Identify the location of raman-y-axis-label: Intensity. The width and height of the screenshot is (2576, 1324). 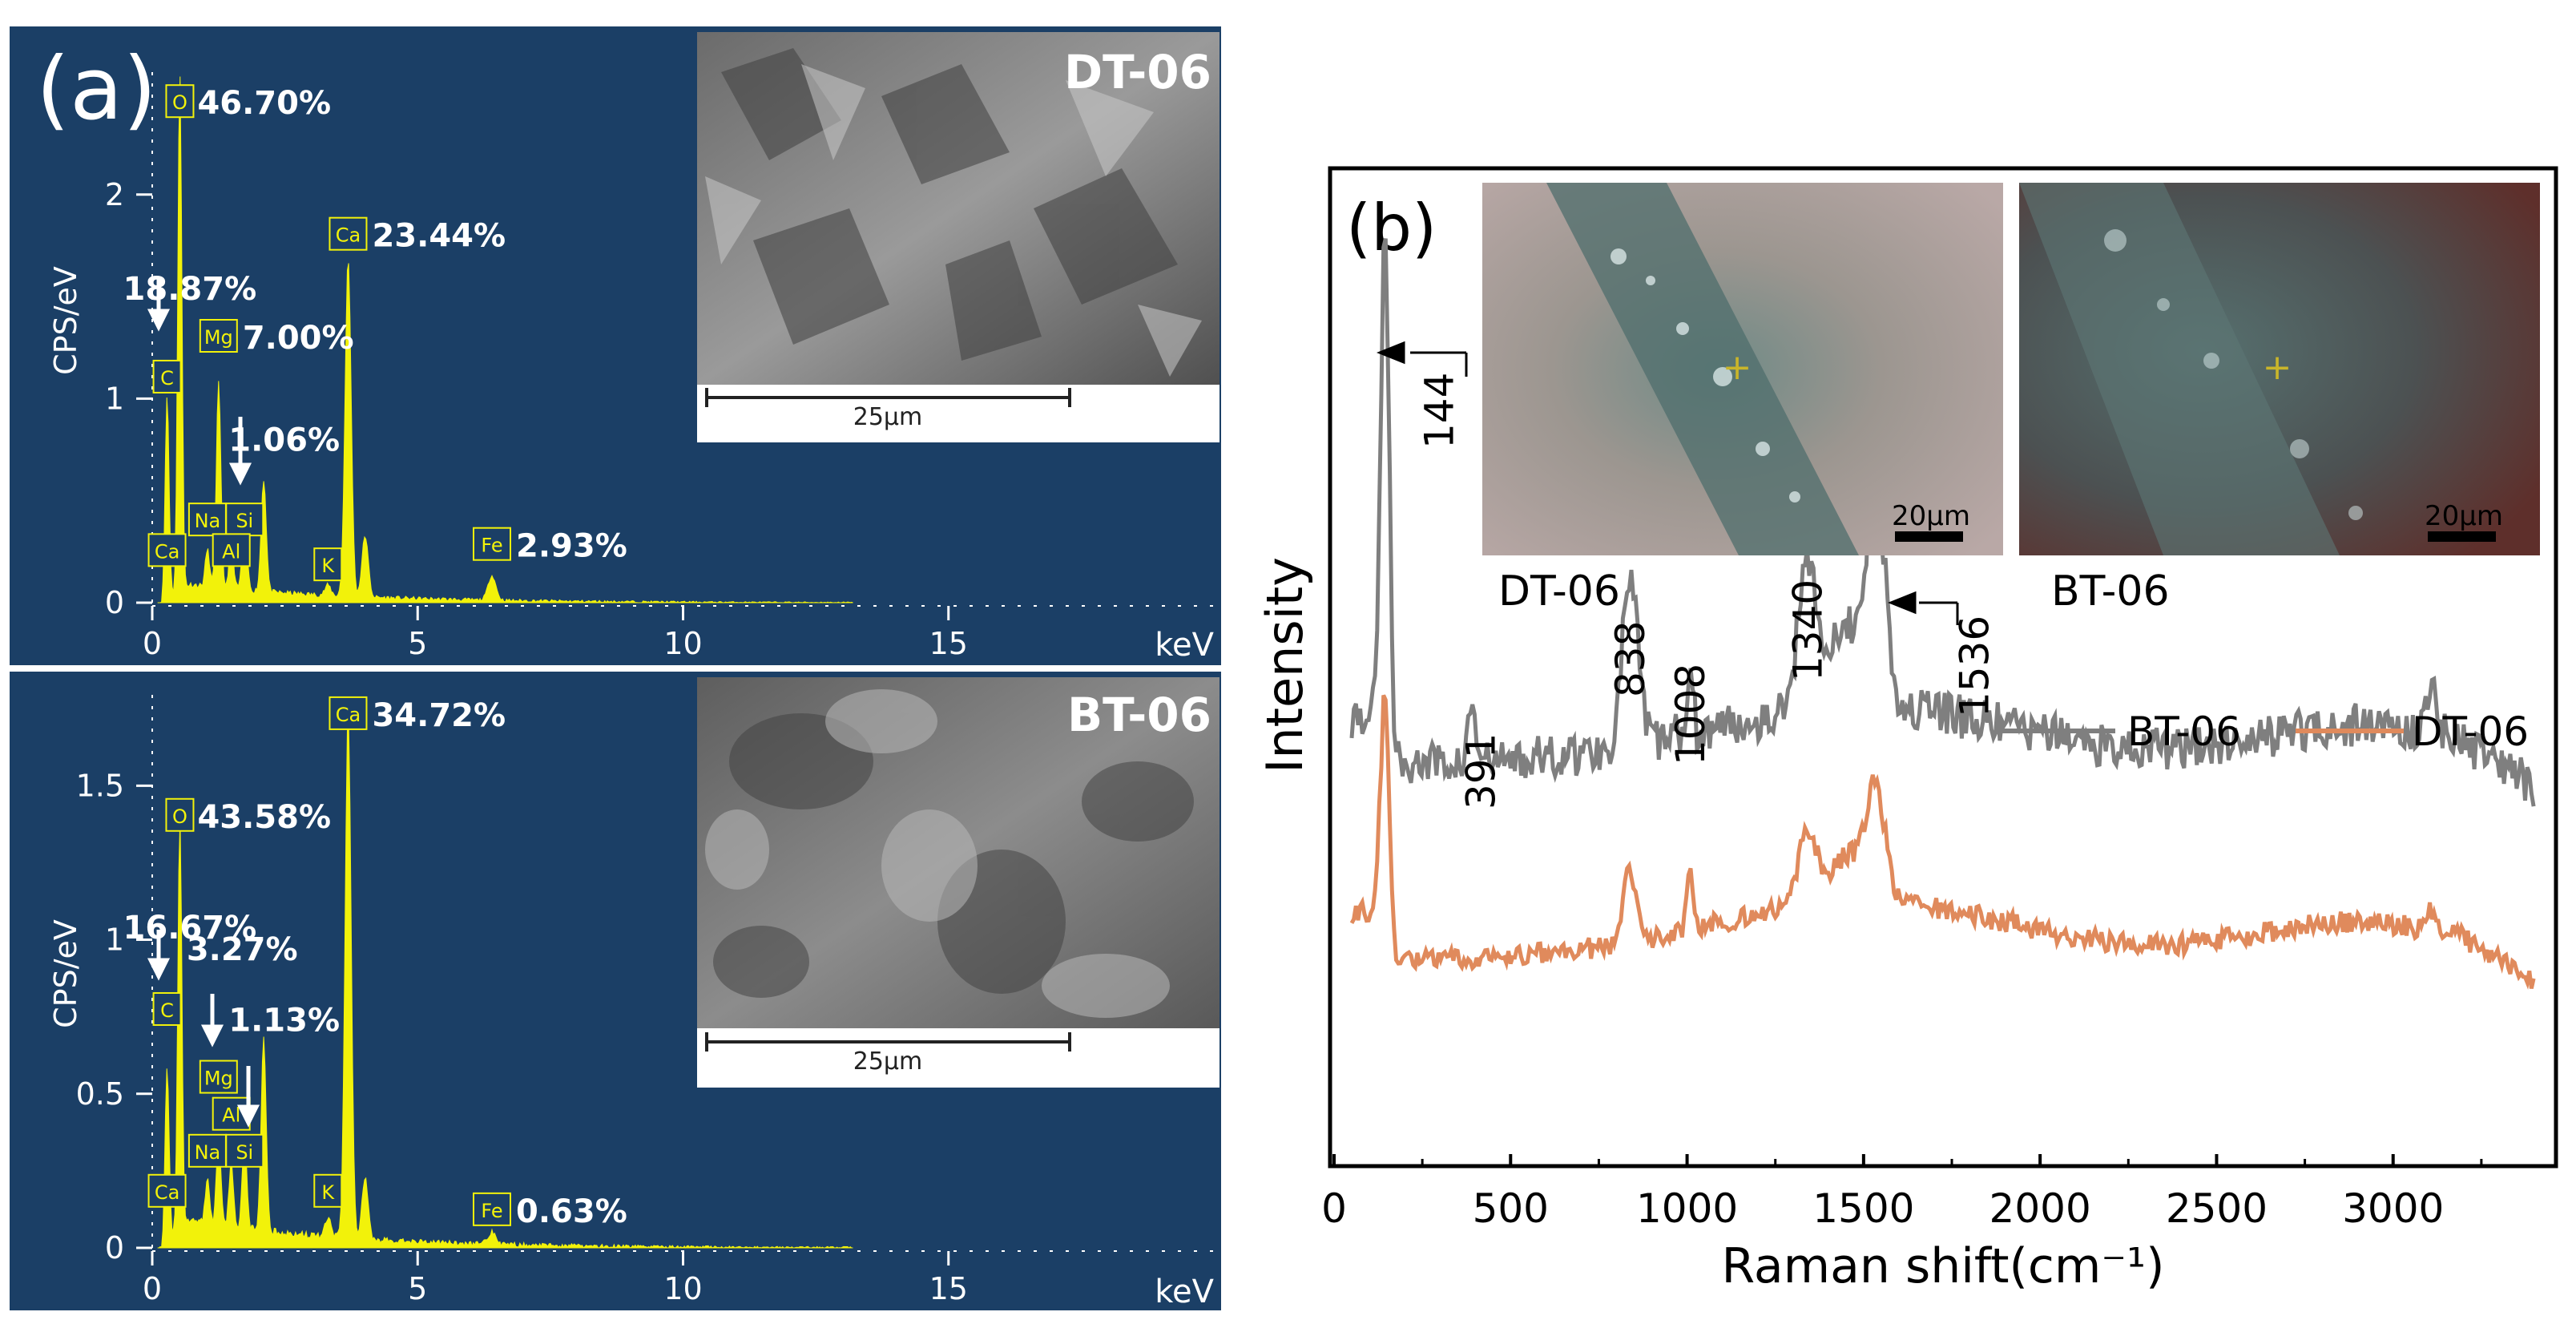
(1285, 665).